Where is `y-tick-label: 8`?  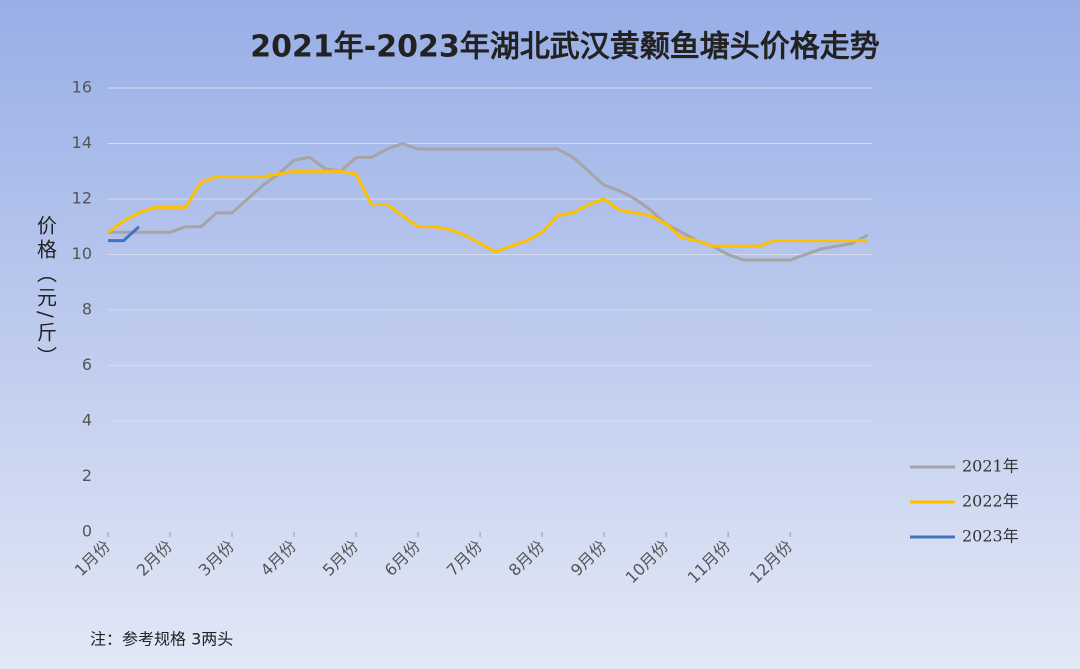
y-tick-label: 8 is located at coordinates (87, 309).